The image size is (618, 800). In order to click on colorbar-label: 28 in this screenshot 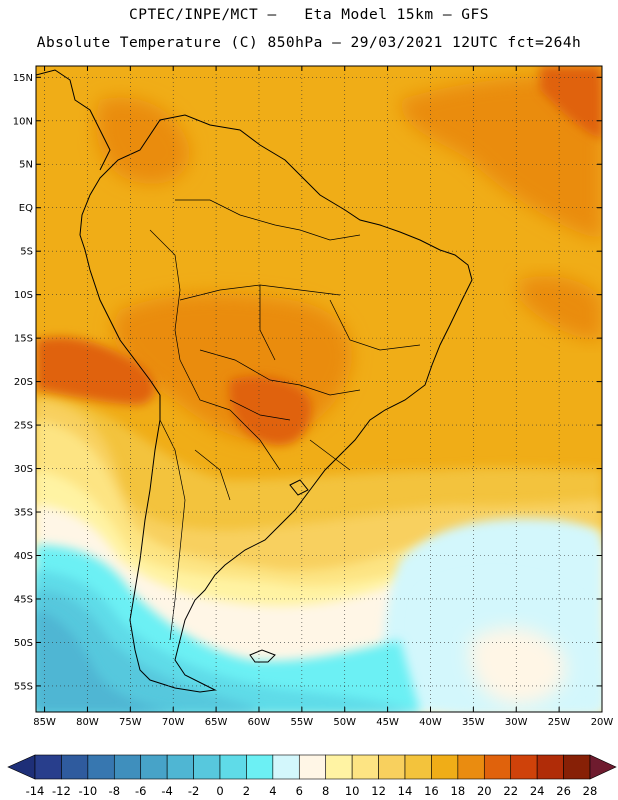, I will do `click(590, 791)`.